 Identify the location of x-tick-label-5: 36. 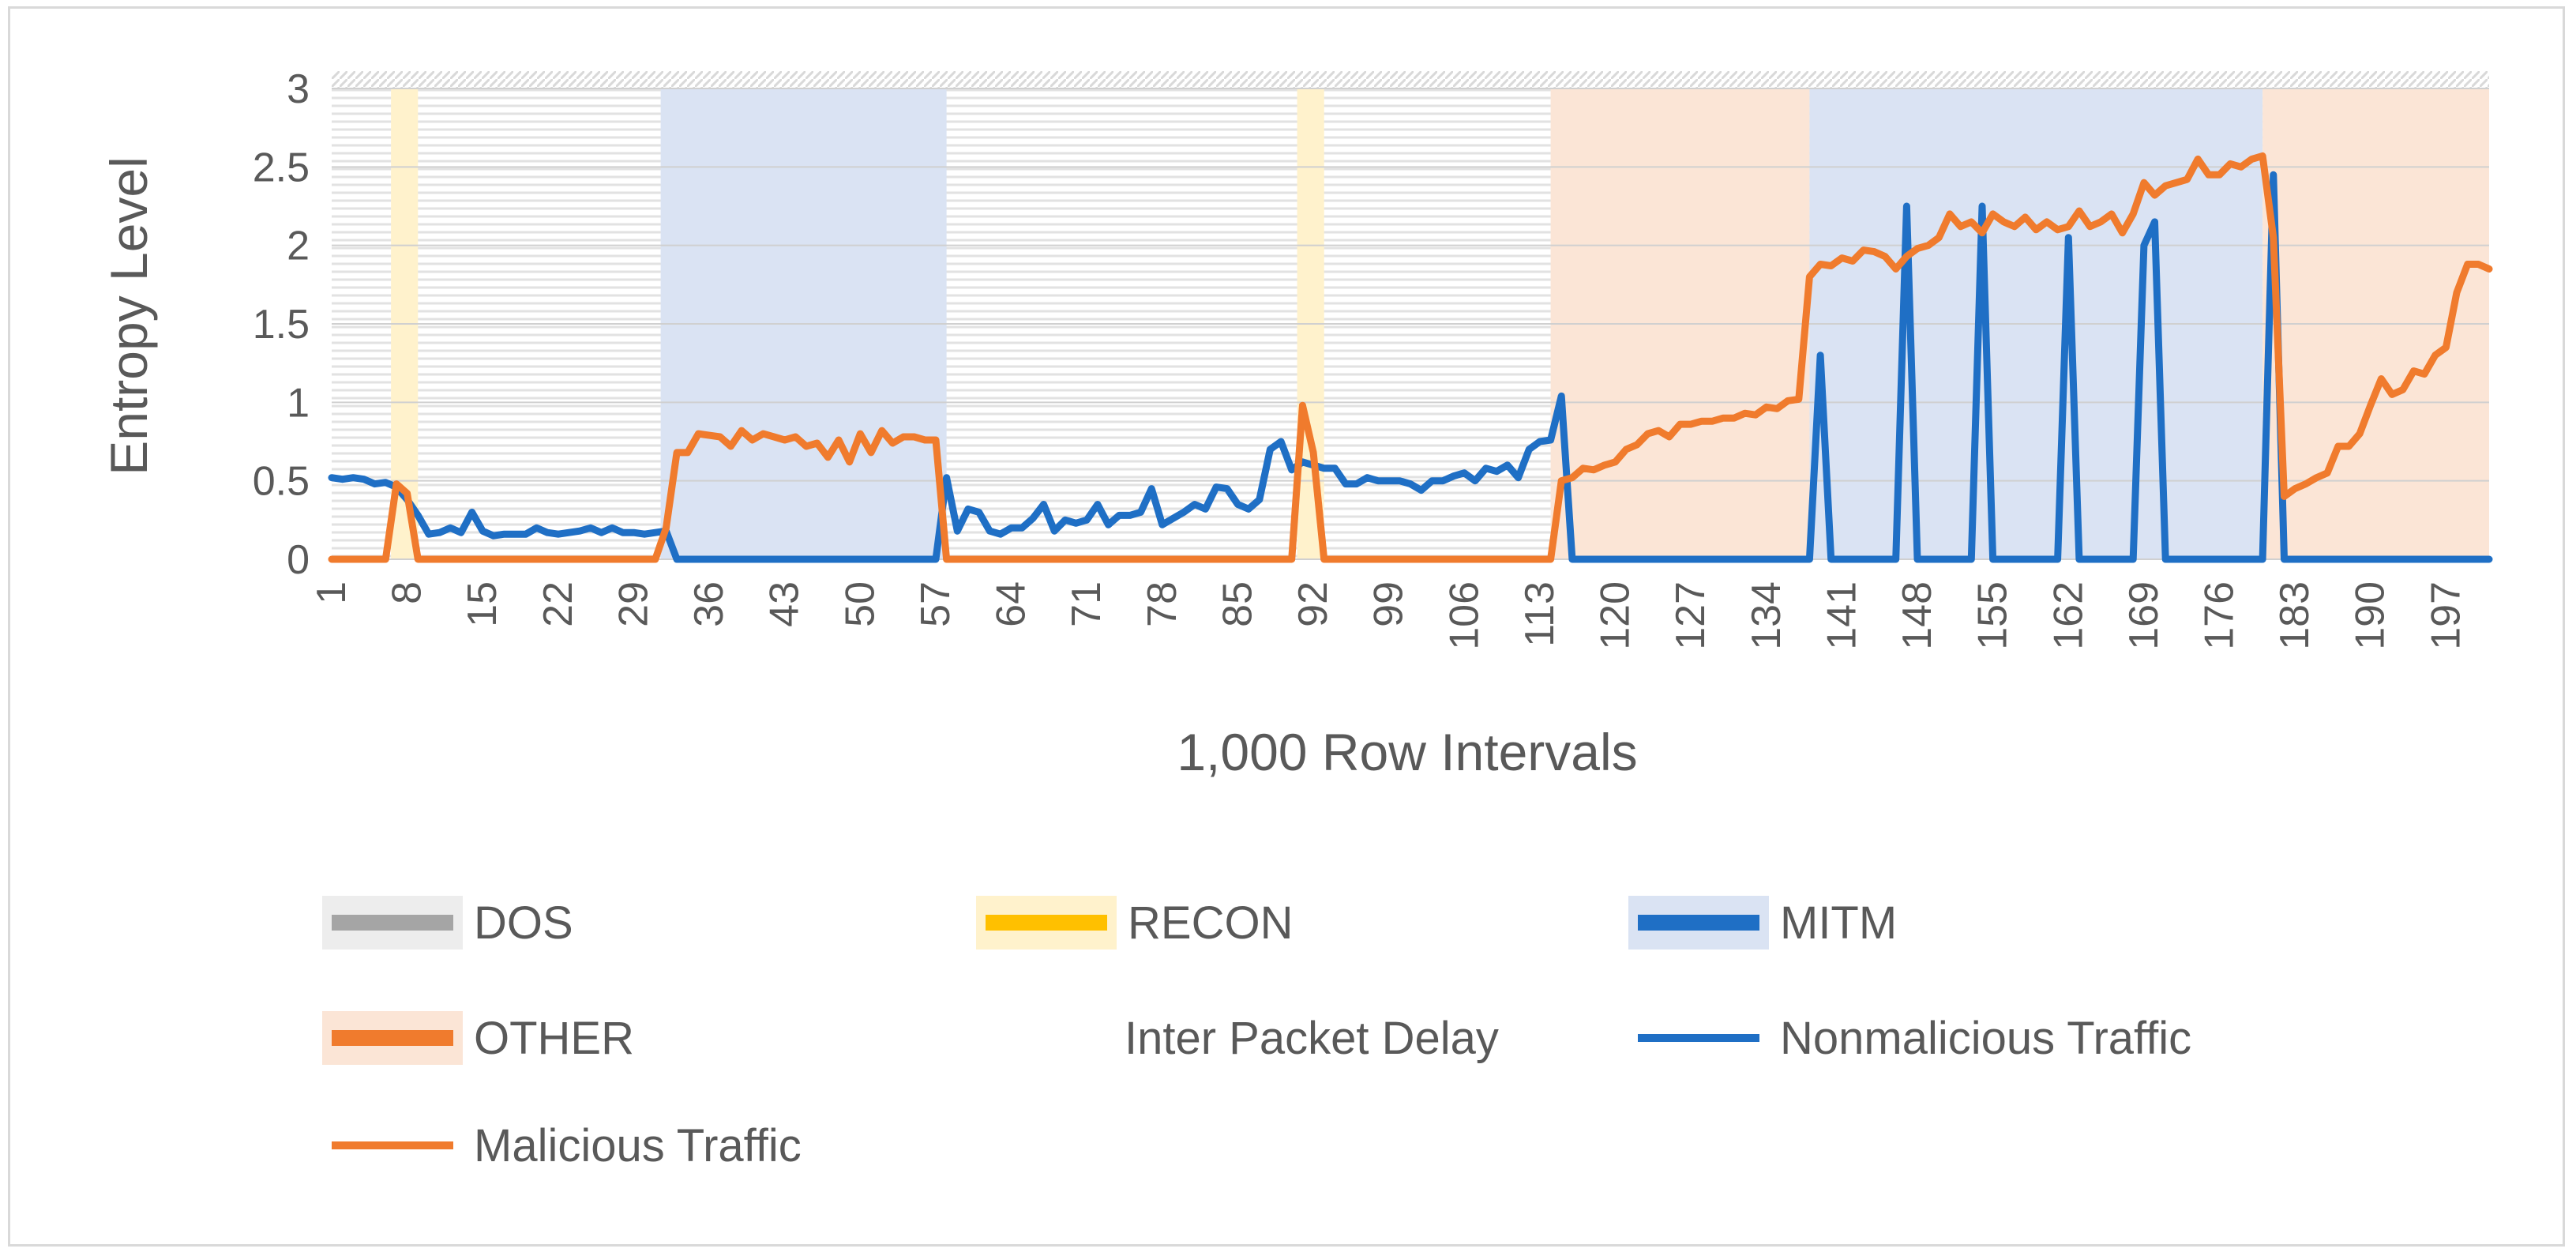
(709, 604).